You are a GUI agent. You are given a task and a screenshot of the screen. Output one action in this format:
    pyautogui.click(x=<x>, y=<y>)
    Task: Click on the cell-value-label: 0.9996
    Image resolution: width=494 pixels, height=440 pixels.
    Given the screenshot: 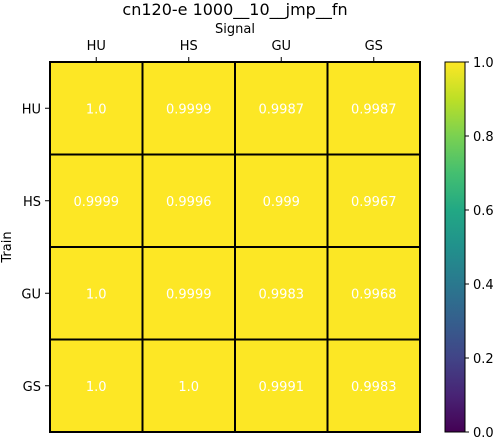 What is the action you would take?
    pyautogui.click(x=189, y=202)
    